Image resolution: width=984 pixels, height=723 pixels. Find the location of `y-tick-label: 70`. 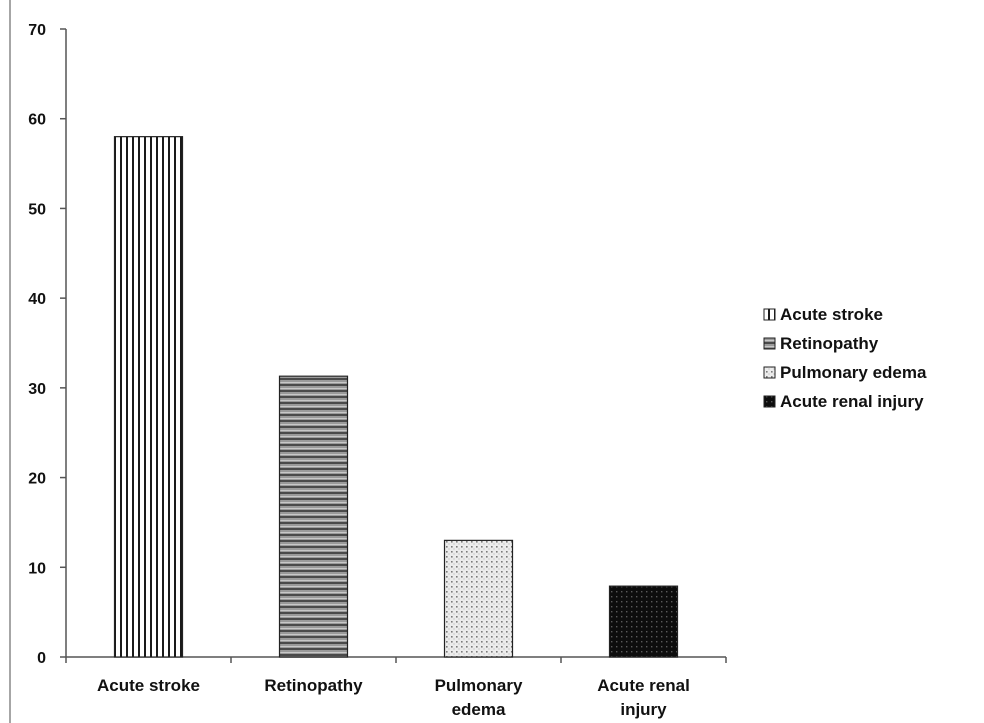

y-tick-label: 70 is located at coordinates (37, 30).